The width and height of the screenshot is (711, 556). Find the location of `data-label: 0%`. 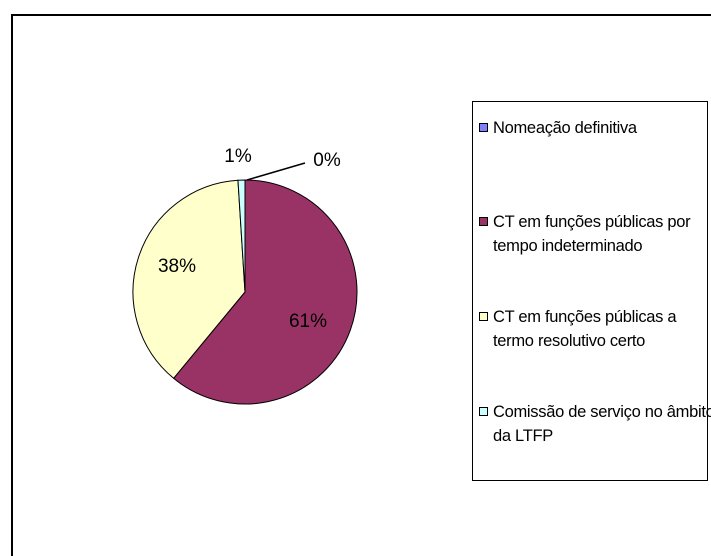

data-label: 0% is located at coordinates (327, 160).